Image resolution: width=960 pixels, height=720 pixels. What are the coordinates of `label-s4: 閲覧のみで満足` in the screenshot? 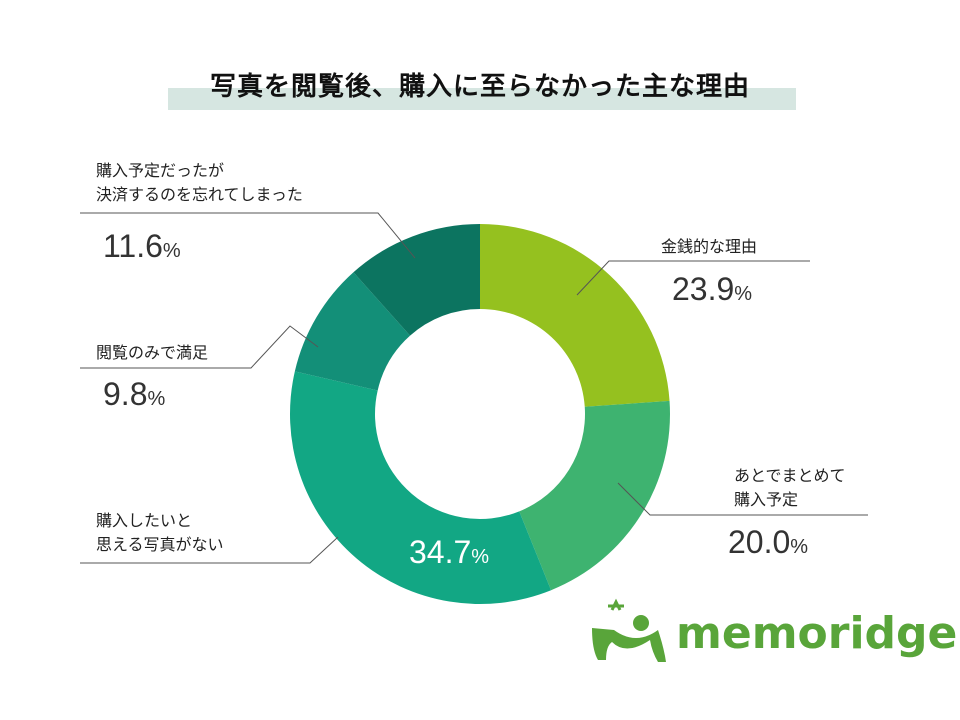 It's located at (152, 352).